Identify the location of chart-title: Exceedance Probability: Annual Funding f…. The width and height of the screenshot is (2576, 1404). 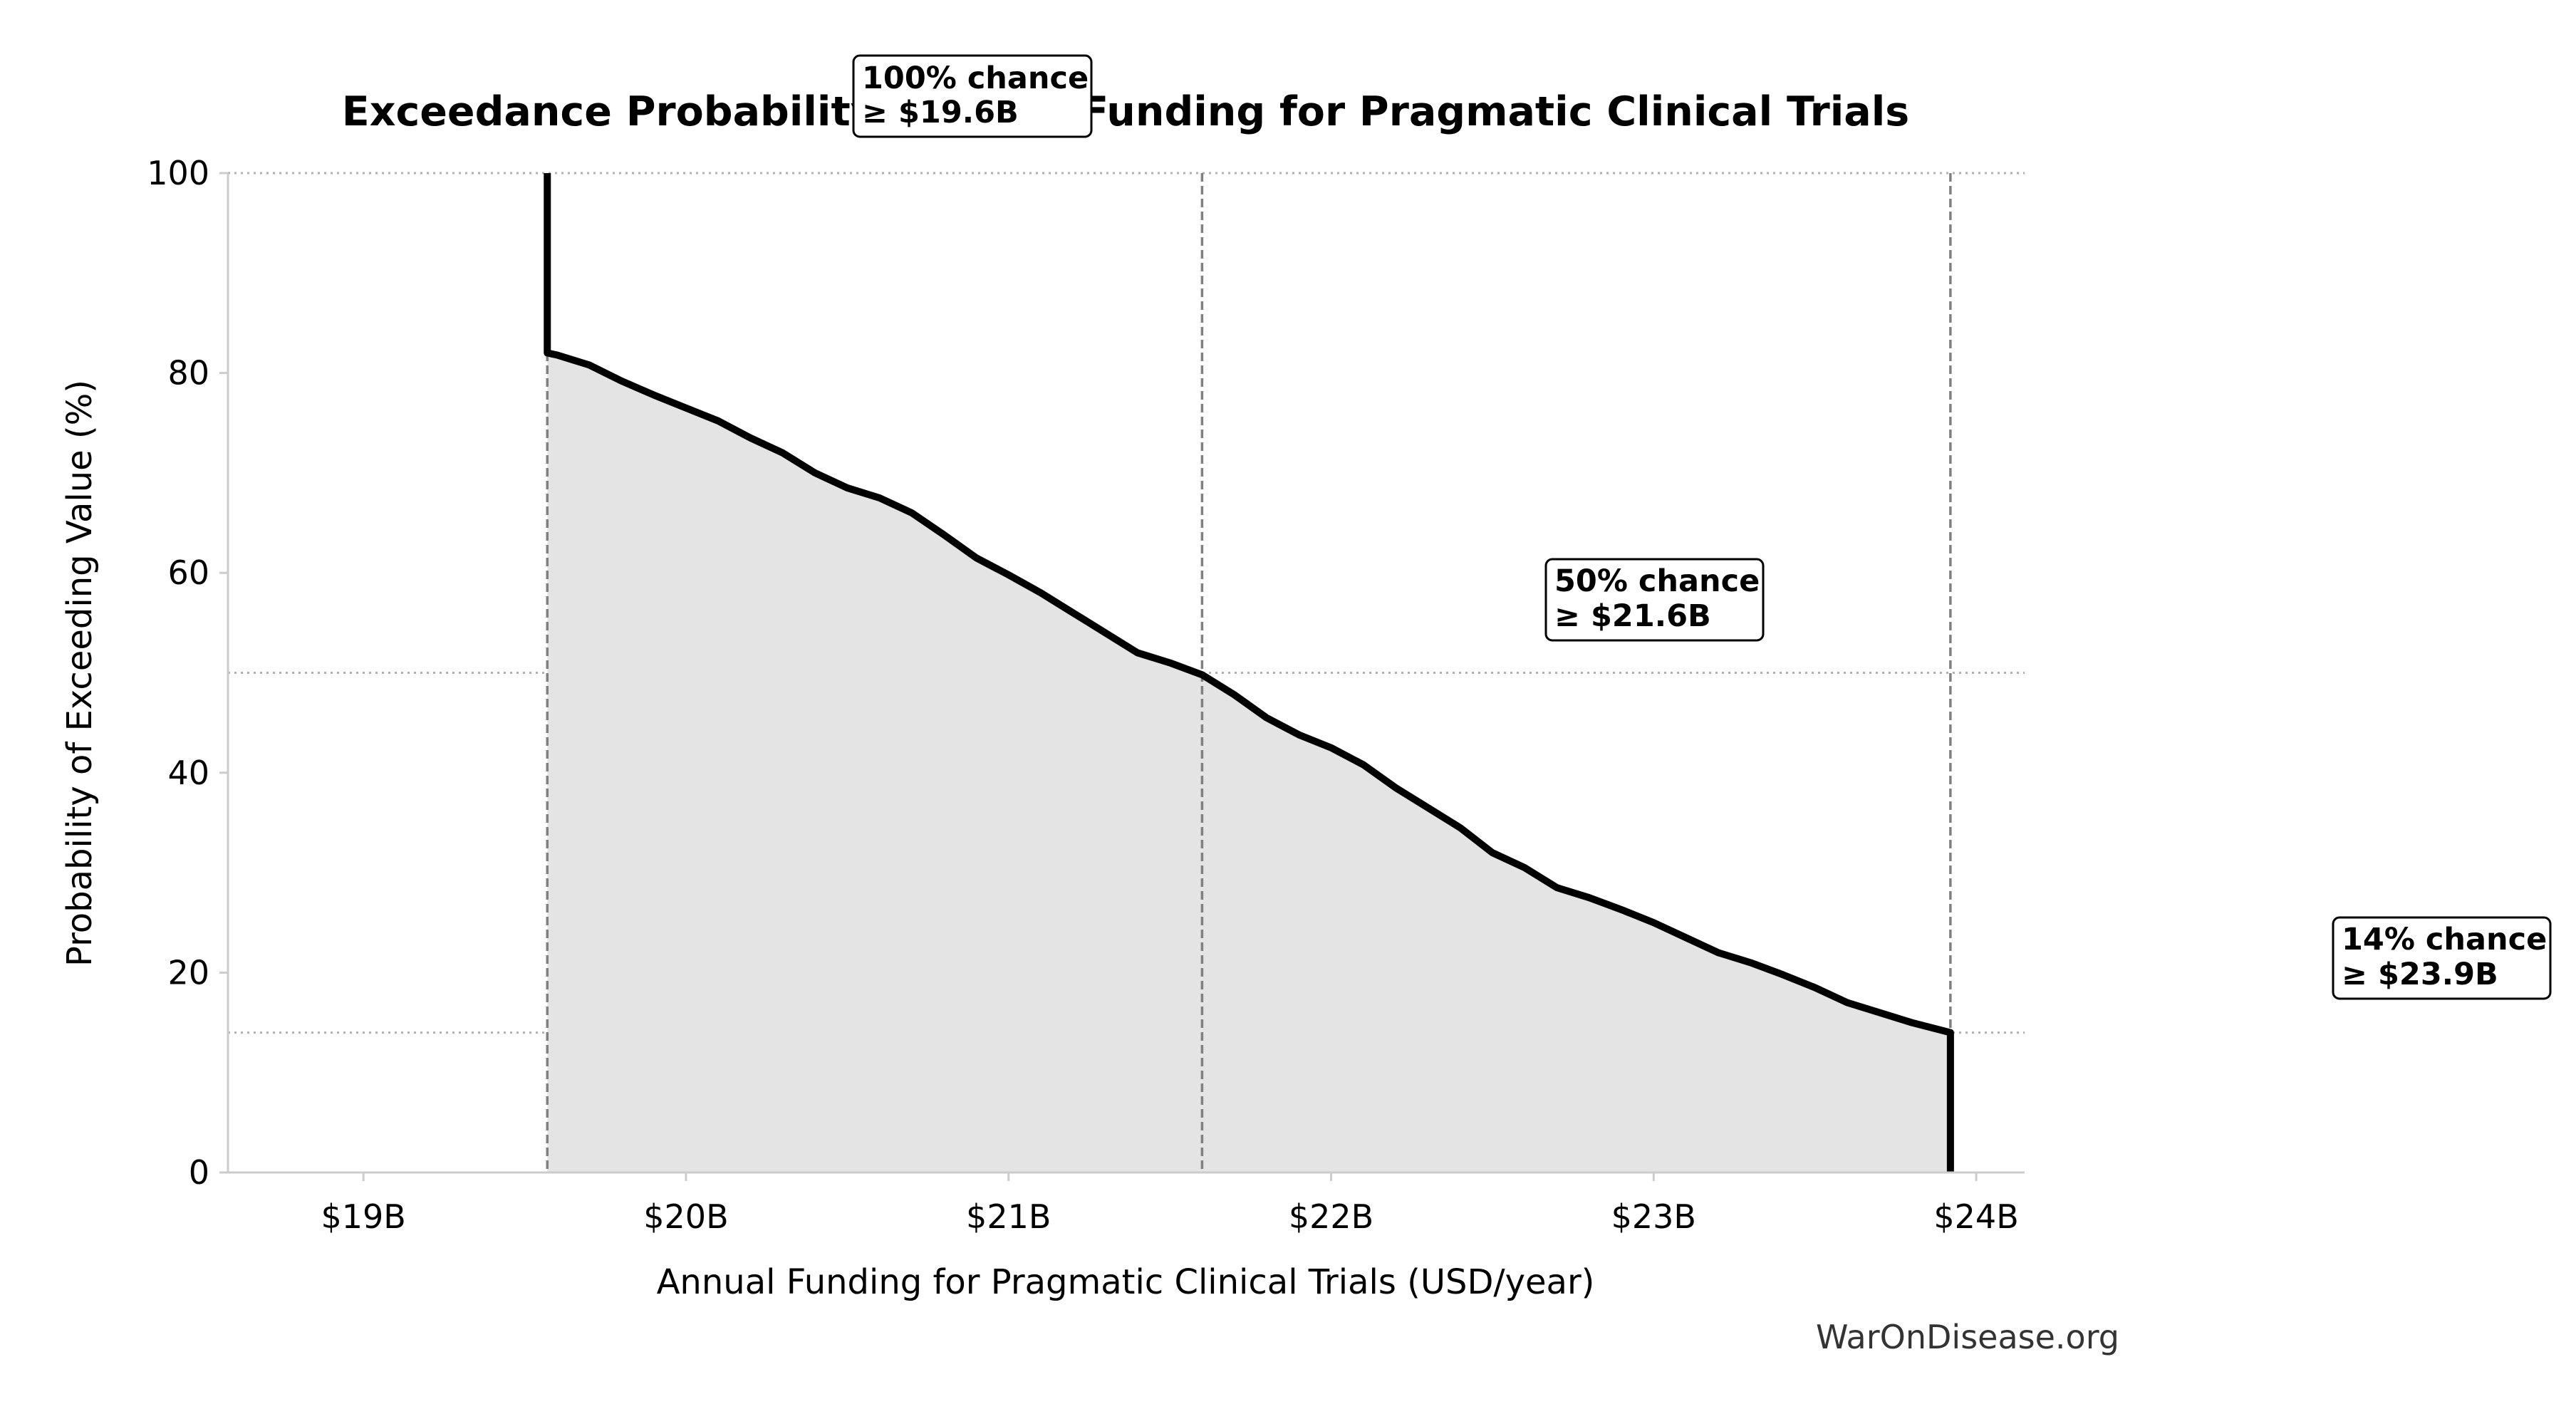
(1125, 111).